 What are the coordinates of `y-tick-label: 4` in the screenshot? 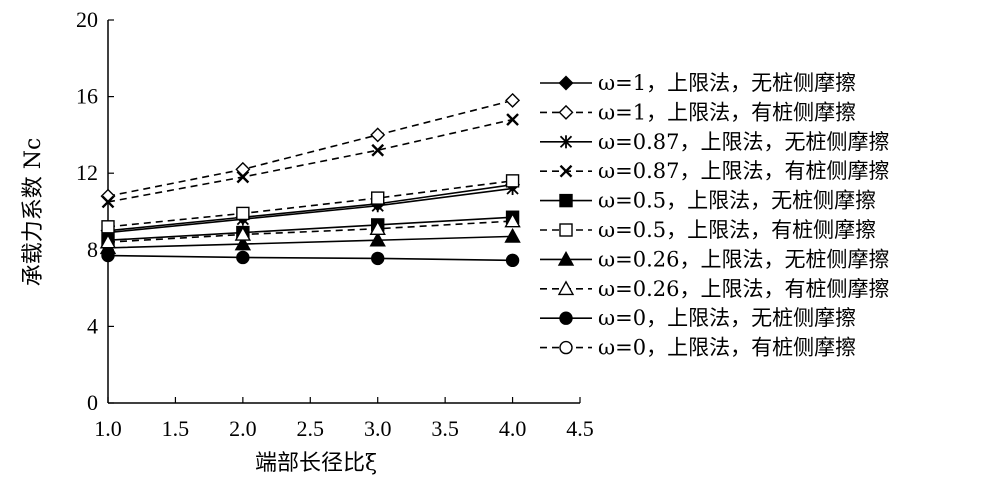 It's located at (92, 325).